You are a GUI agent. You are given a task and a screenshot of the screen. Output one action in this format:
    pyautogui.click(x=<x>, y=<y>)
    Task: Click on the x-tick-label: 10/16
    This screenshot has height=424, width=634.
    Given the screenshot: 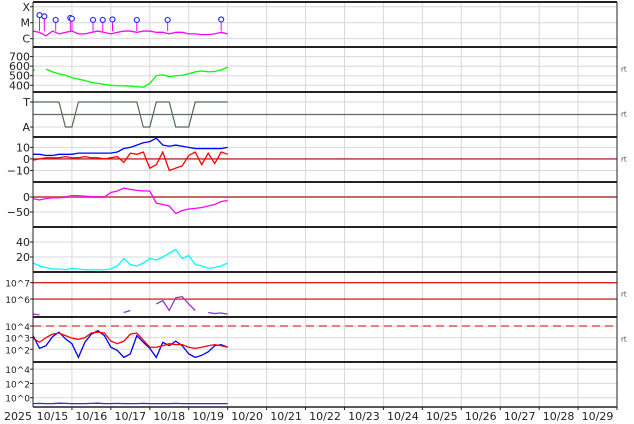 What is the action you would take?
    pyautogui.click(x=92, y=416)
    